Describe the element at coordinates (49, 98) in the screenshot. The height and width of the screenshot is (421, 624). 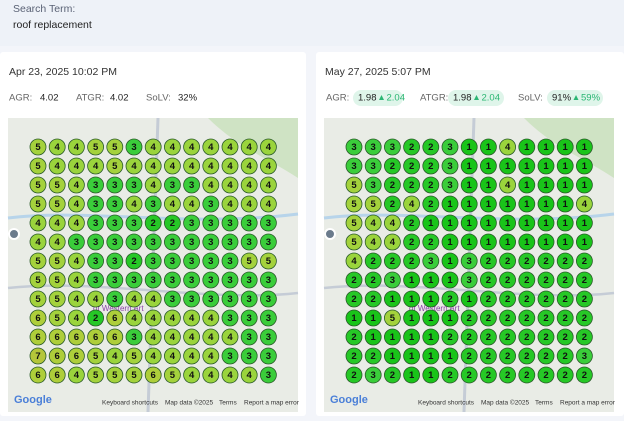
I see `metric-value: 4.02` at that location.